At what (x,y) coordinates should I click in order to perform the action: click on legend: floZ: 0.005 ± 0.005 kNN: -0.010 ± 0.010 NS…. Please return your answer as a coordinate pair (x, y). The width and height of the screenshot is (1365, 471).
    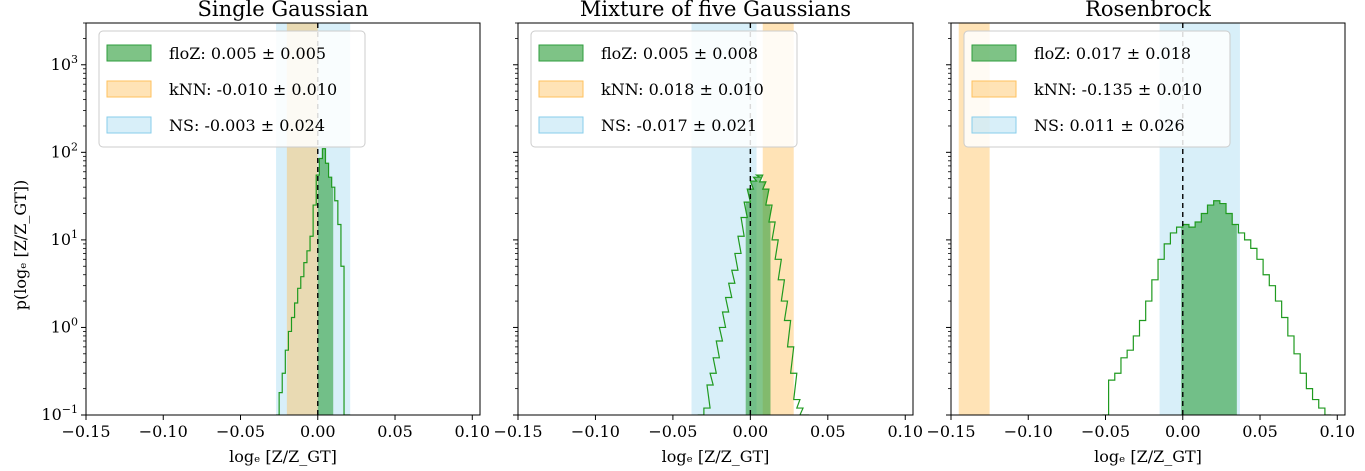
    Looking at the image, I should click on (232, 89).